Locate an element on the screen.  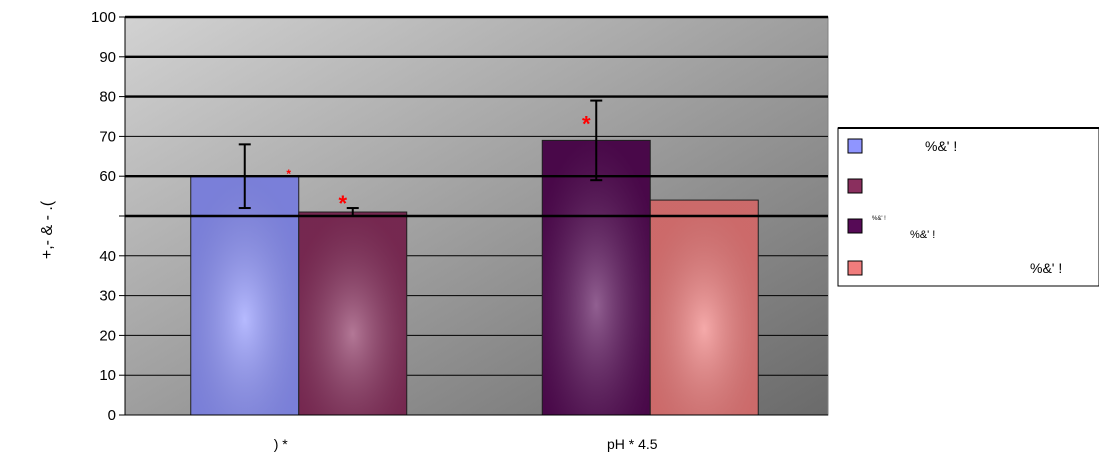
legend-box is located at coordinates (968, 207).